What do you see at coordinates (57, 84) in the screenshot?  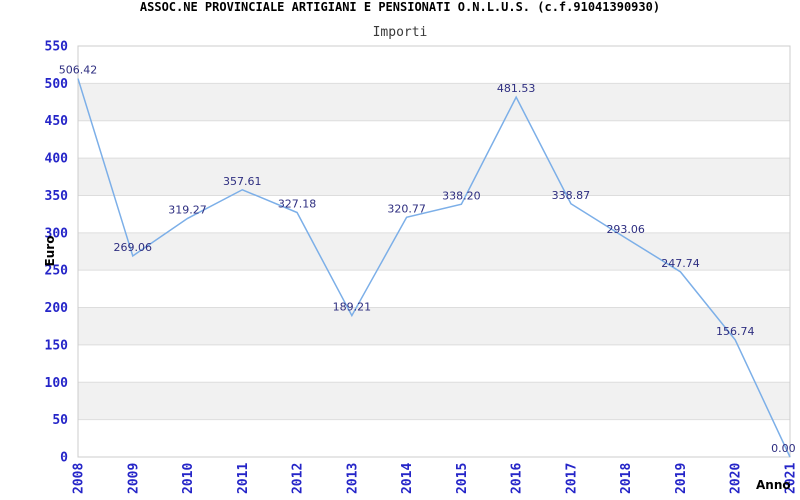 I see `svg-text: 500` at bounding box center [57, 84].